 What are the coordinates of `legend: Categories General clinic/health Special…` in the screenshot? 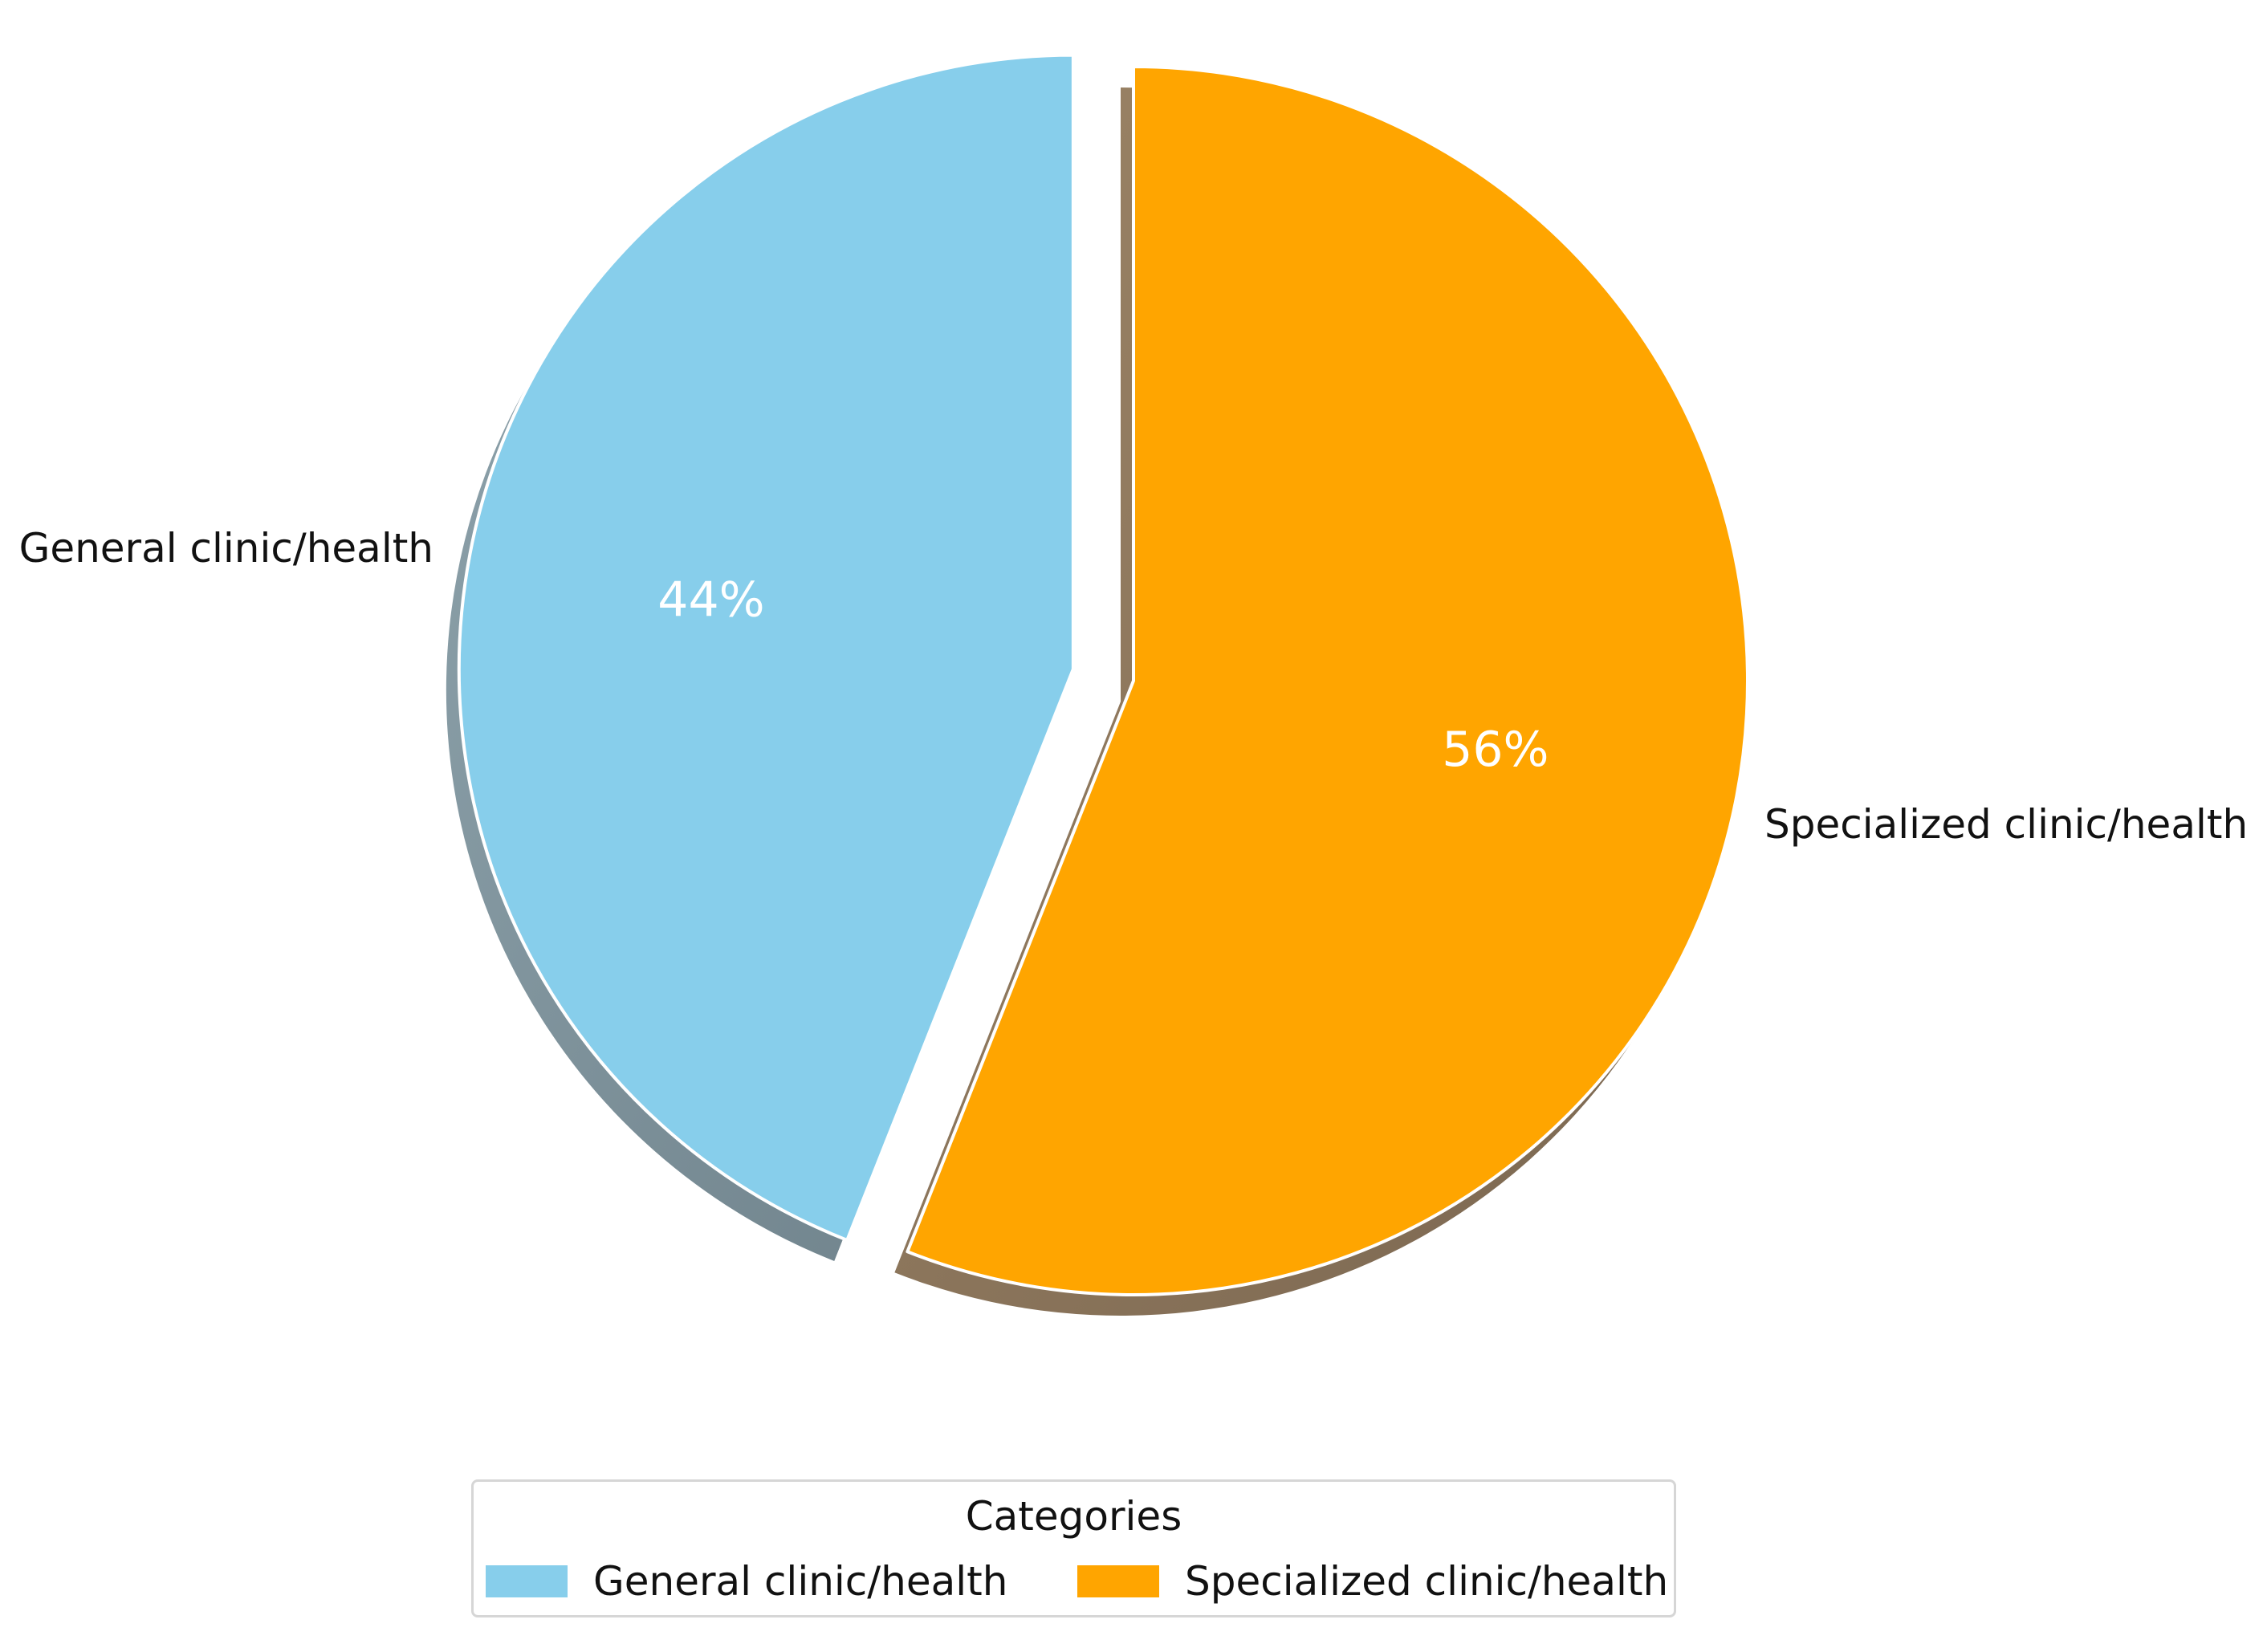 It's located at (1073, 1548).